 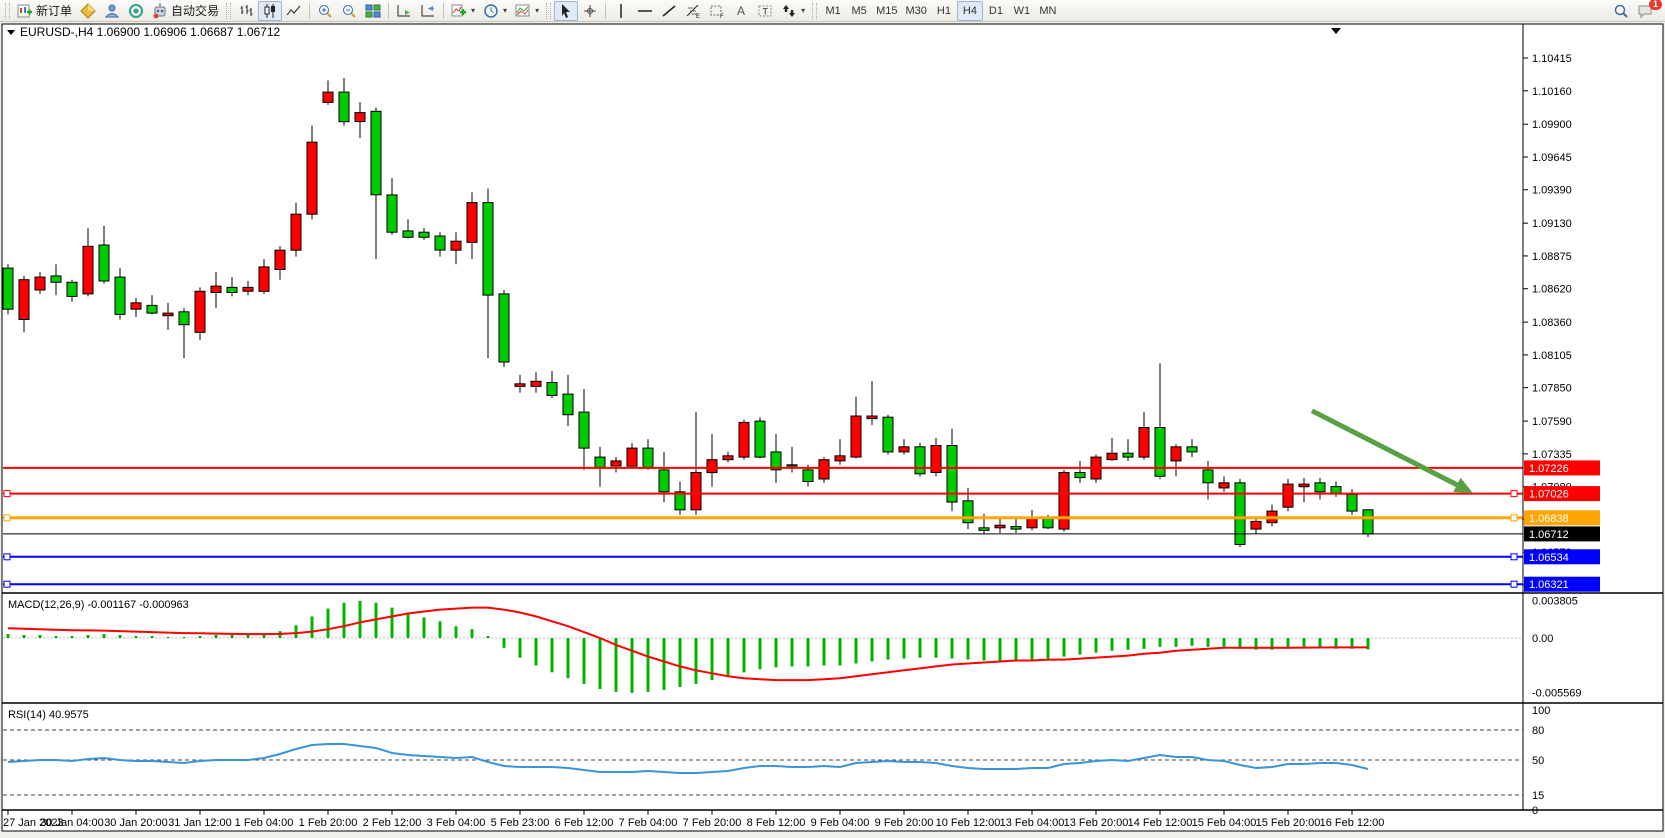 I want to click on tile-windows-button, so click(x=373, y=11).